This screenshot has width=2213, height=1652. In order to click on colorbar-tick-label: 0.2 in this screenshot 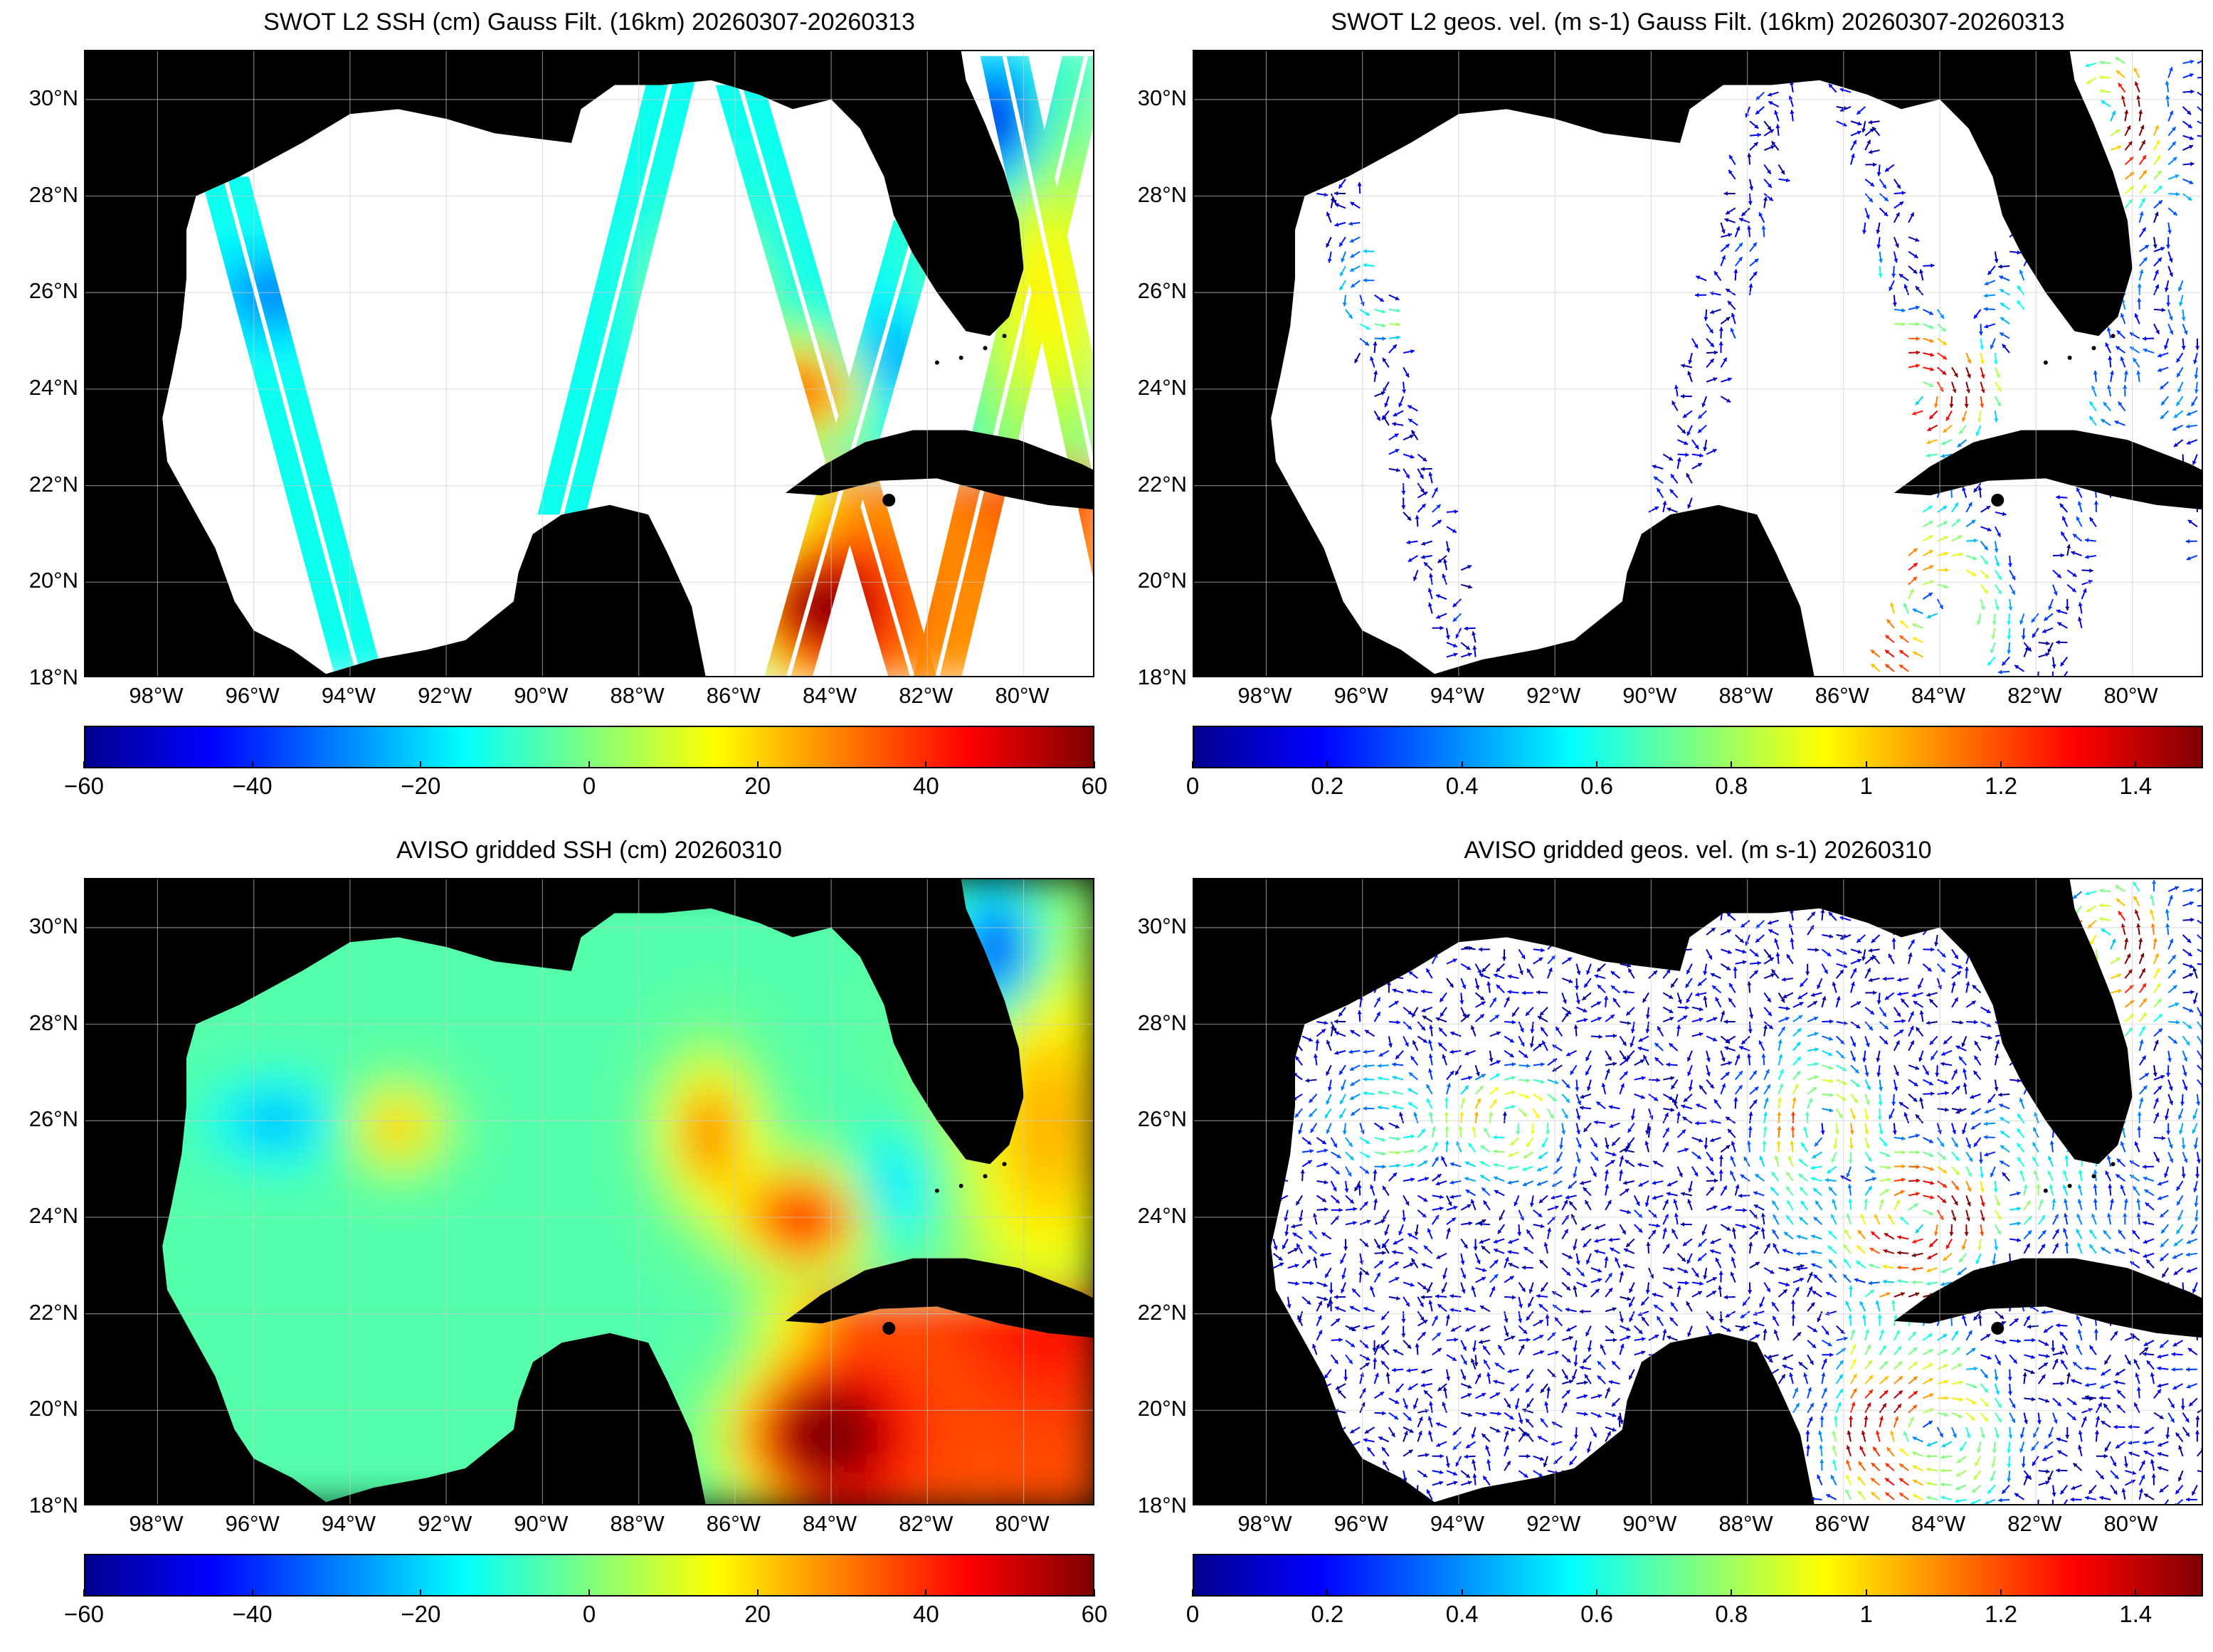, I will do `click(1327, 1614)`.